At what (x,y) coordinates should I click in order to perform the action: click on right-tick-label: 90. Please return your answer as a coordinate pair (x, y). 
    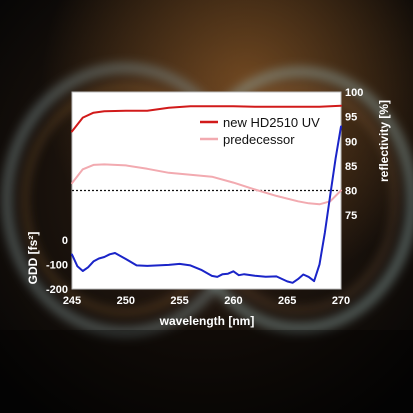
    Looking at the image, I should click on (351, 142).